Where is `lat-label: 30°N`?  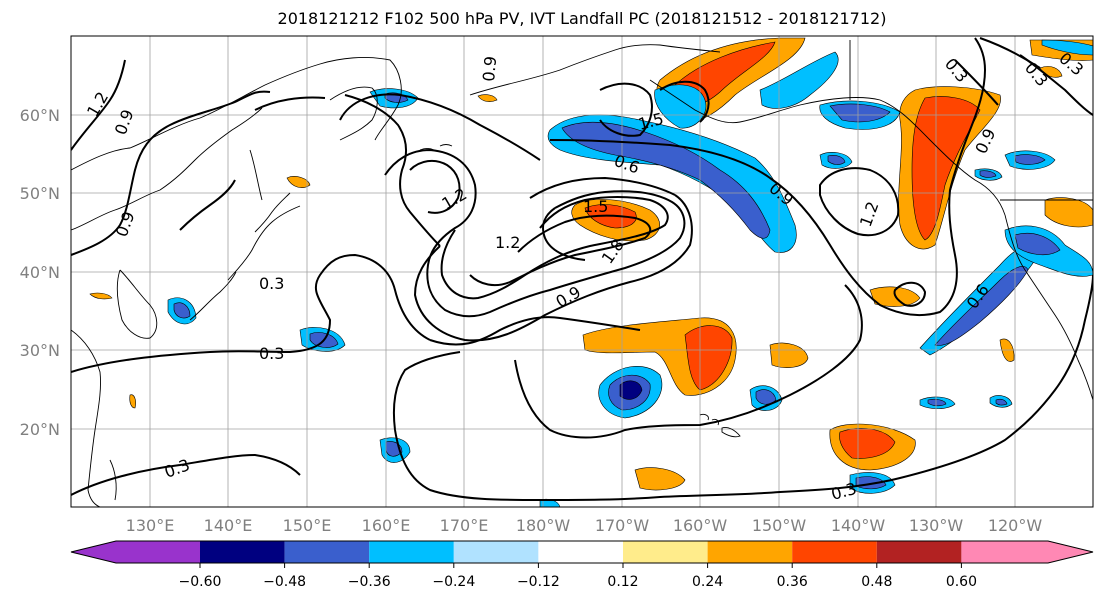 lat-label: 30°N is located at coordinates (40, 350).